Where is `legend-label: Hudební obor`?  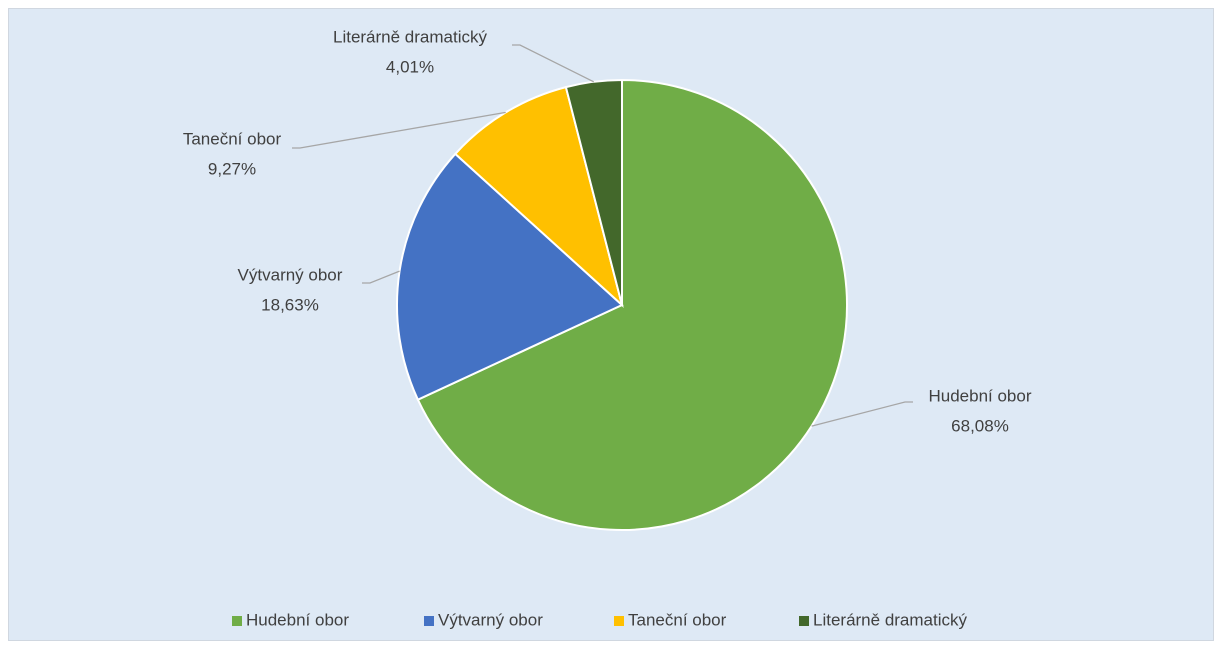 legend-label: Hudební obor is located at coordinates (297, 619).